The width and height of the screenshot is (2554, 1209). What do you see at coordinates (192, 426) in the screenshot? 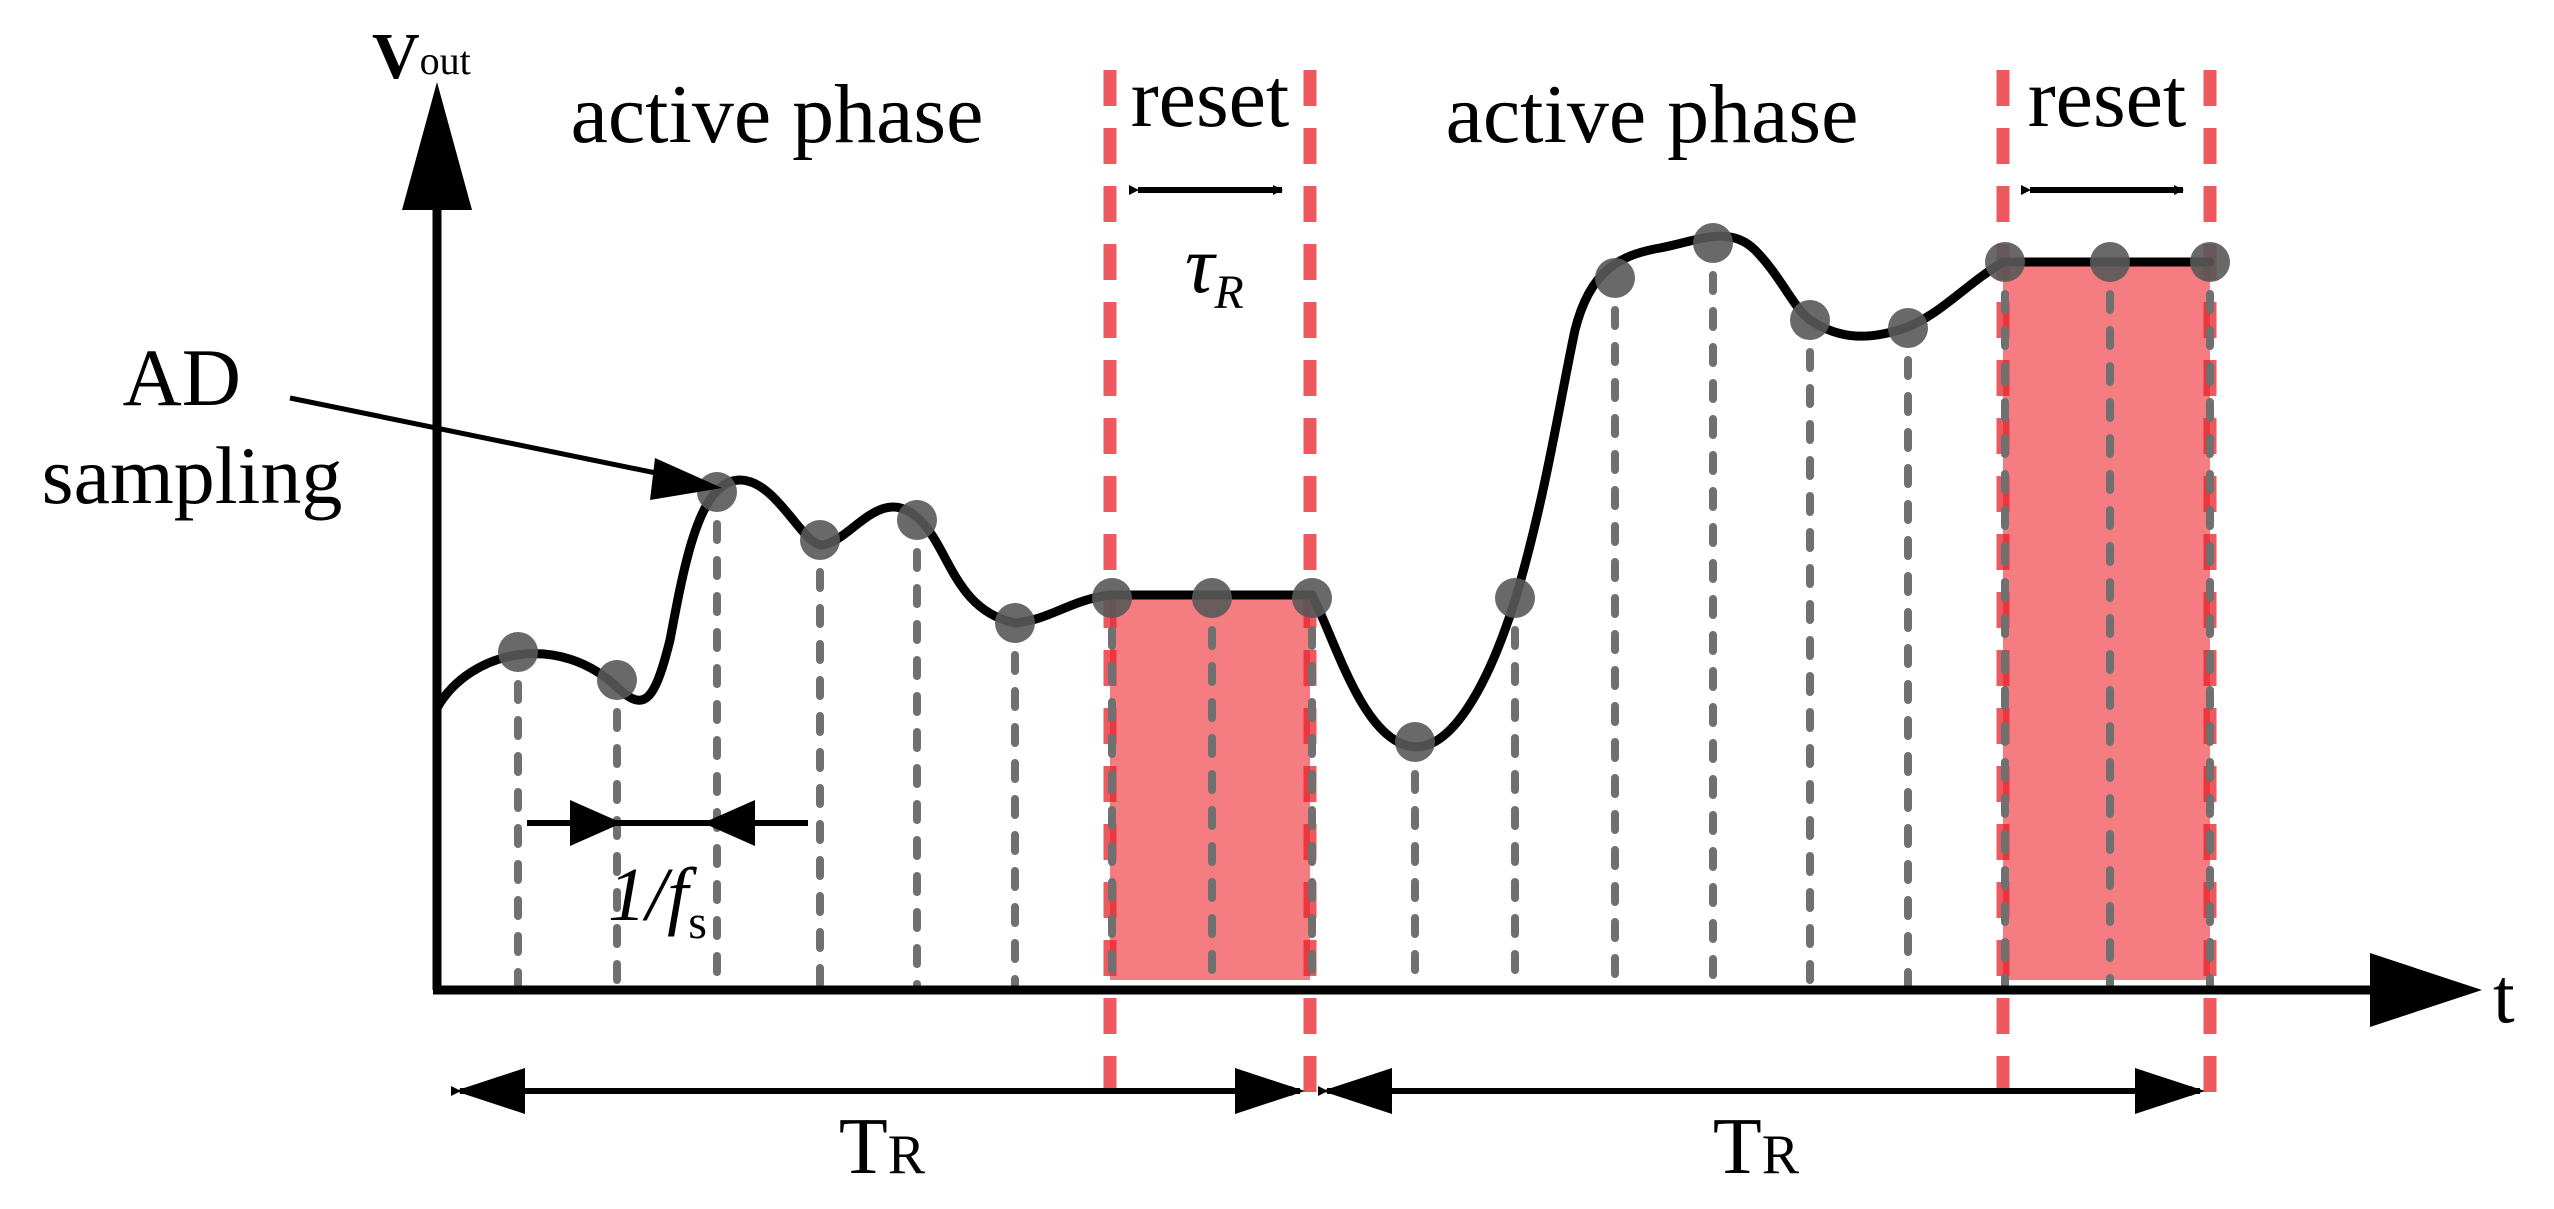
I see `ad-sampling-label: AD sampling` at bounding box center [192, 426].